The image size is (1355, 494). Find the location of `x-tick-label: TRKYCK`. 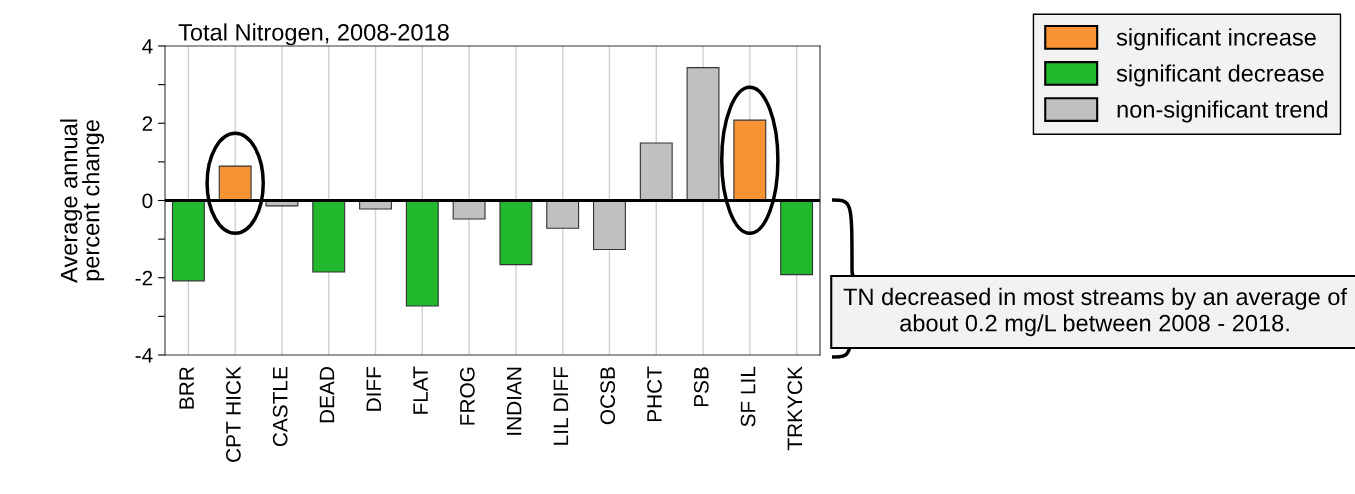

x-tick-label: TRKYCK is located at coordinates (795, 408).